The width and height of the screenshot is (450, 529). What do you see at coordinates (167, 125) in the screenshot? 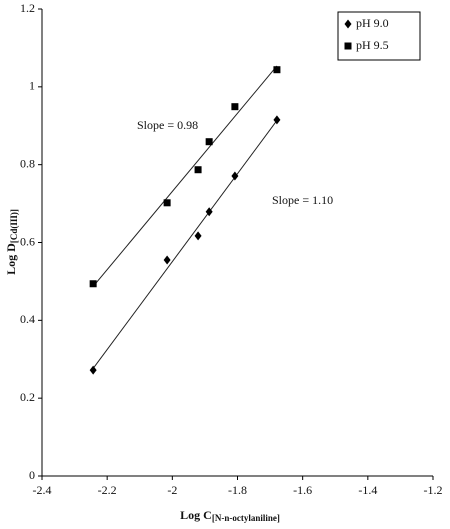
I see `annotation: Slope = 0.98` at bounding box center [167, 125].